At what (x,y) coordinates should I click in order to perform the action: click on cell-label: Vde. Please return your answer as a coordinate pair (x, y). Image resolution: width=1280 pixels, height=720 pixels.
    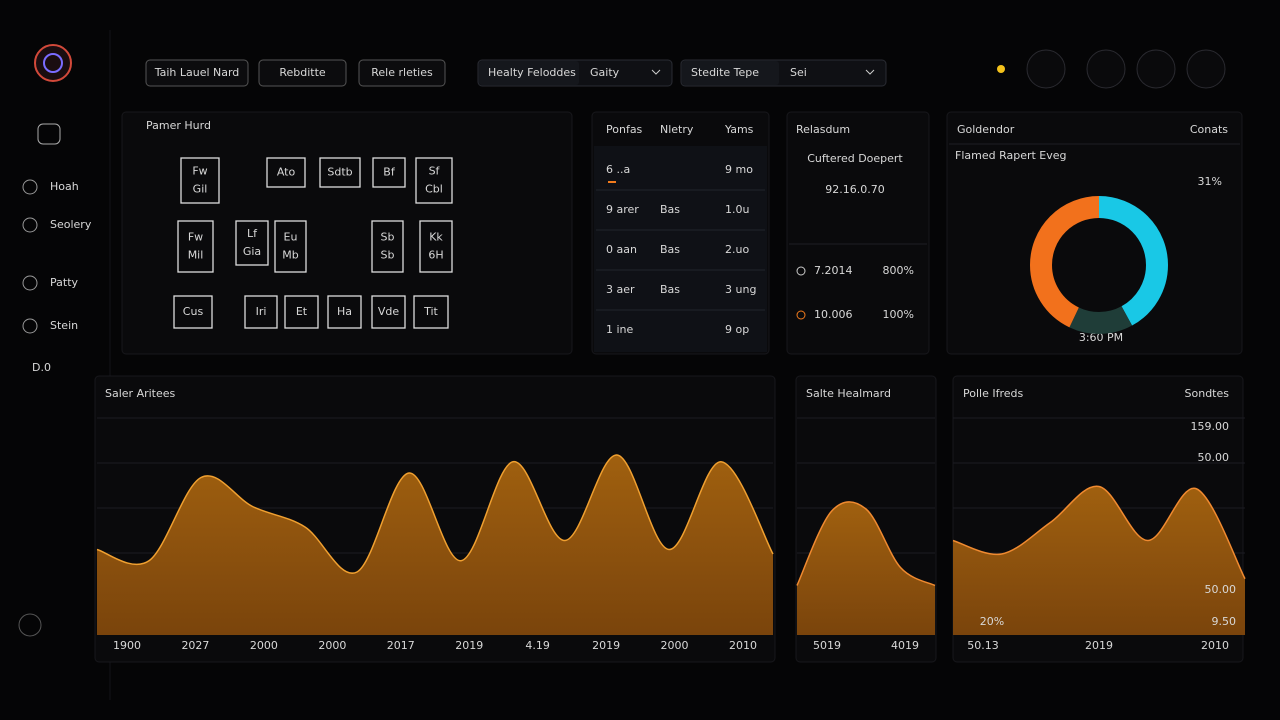
    Looking at the image, I should click on (389, 311).